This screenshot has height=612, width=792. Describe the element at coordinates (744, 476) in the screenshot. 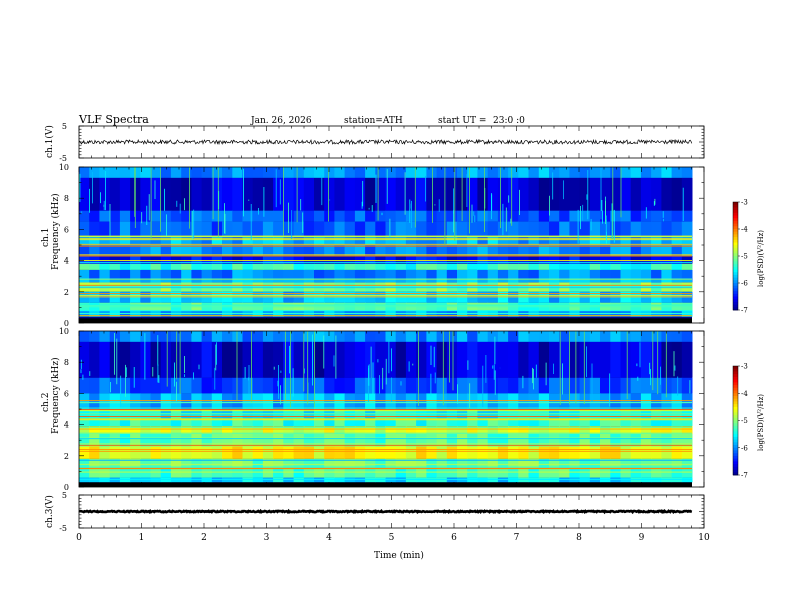

I see `colorbar-tick-label: -7` at that location.